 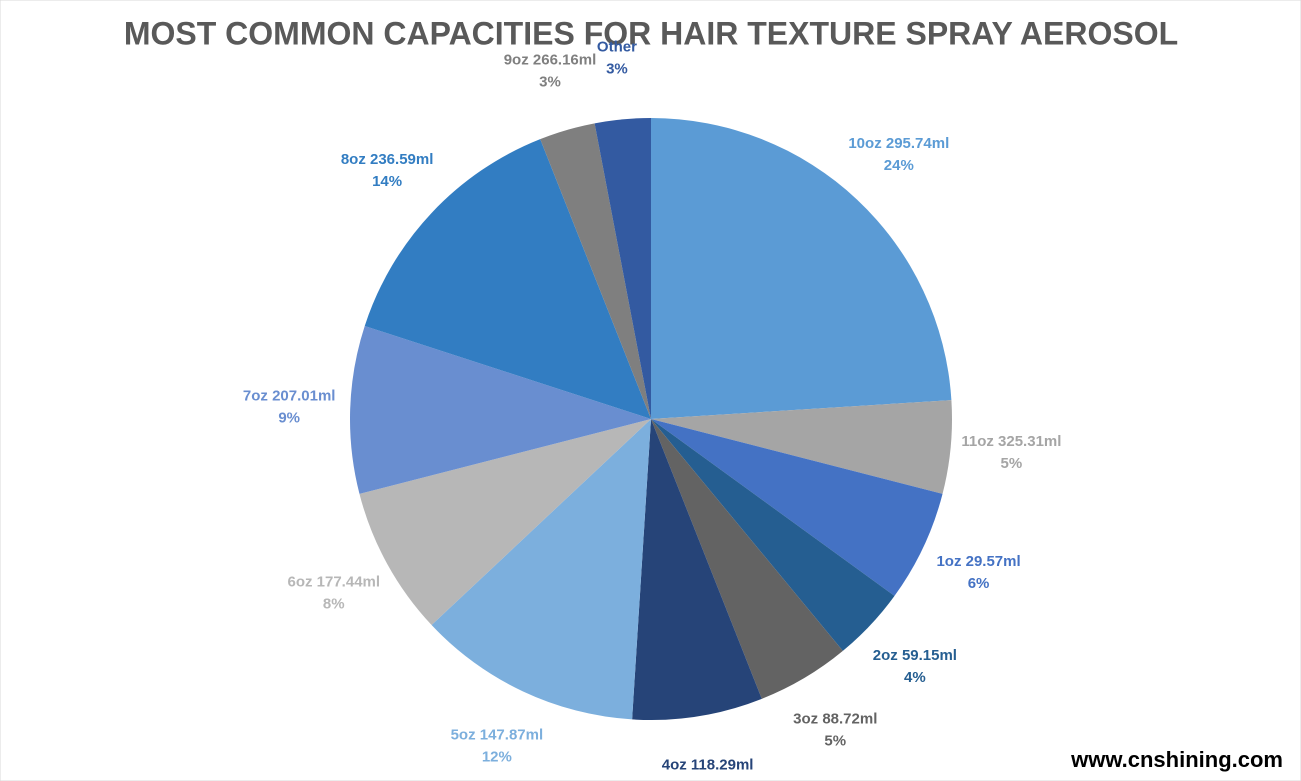 What do you see at coordinates (387, 181) in the screenshot?
I see `slice-value-label: 14%` at bounding box center [387, 181].